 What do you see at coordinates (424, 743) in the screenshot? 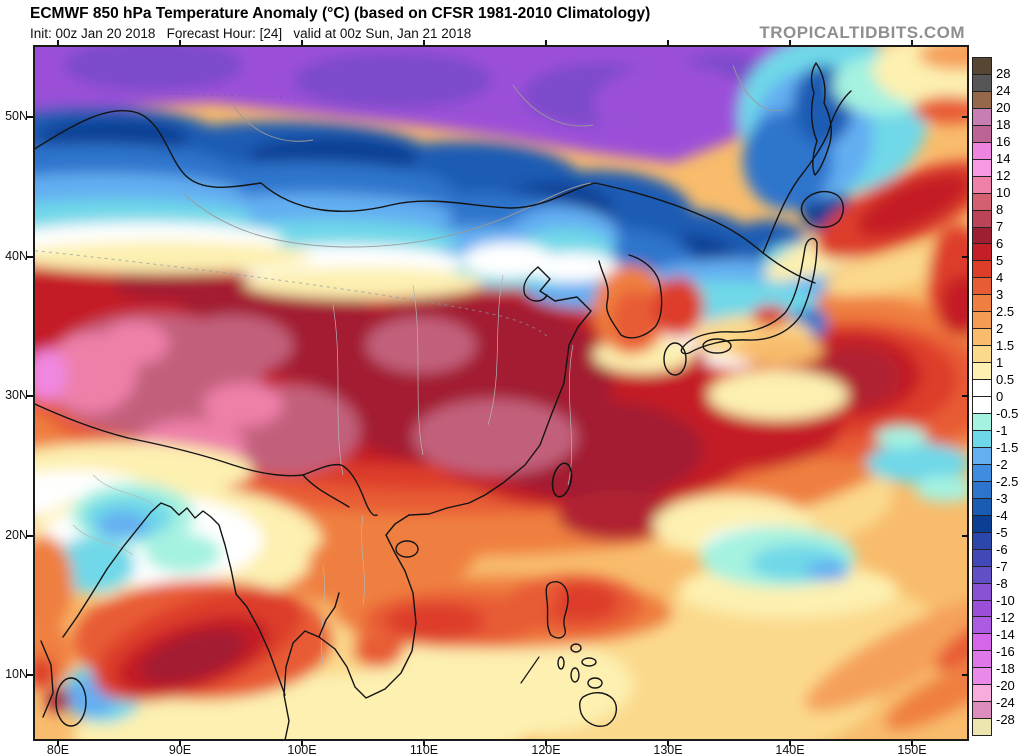
I see `lon-tick-bottom-110E` at bounding box center [424, 743].